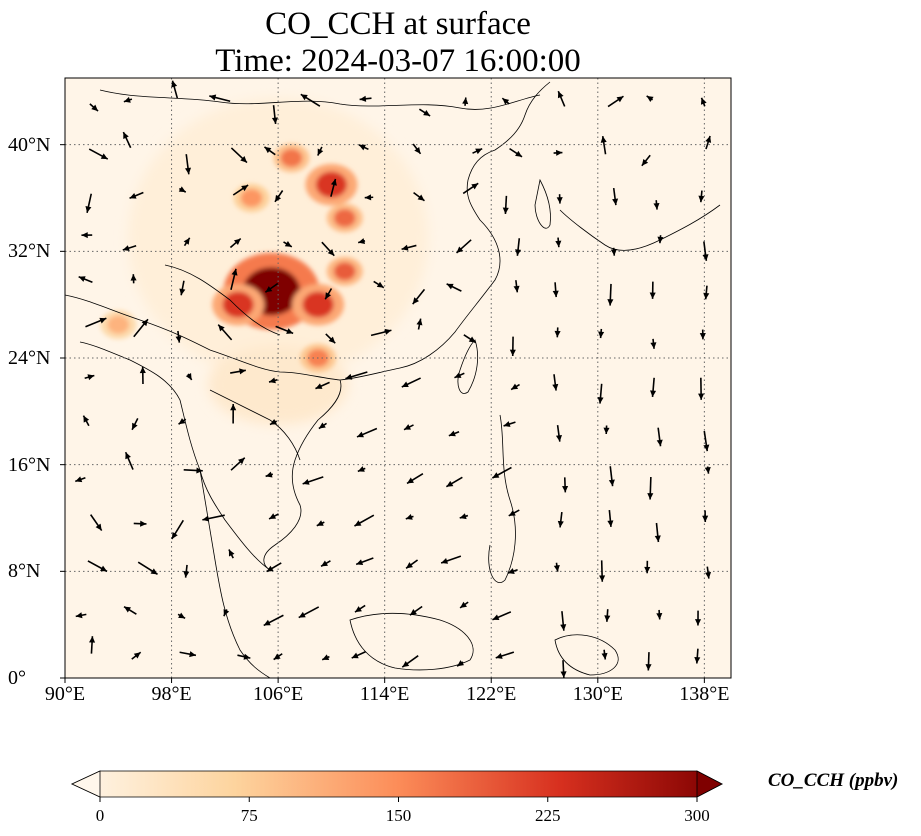  Describe the element at coordinates (100, 815) in the screenshot. I see `colorbar-tick-label: 0` at that location.